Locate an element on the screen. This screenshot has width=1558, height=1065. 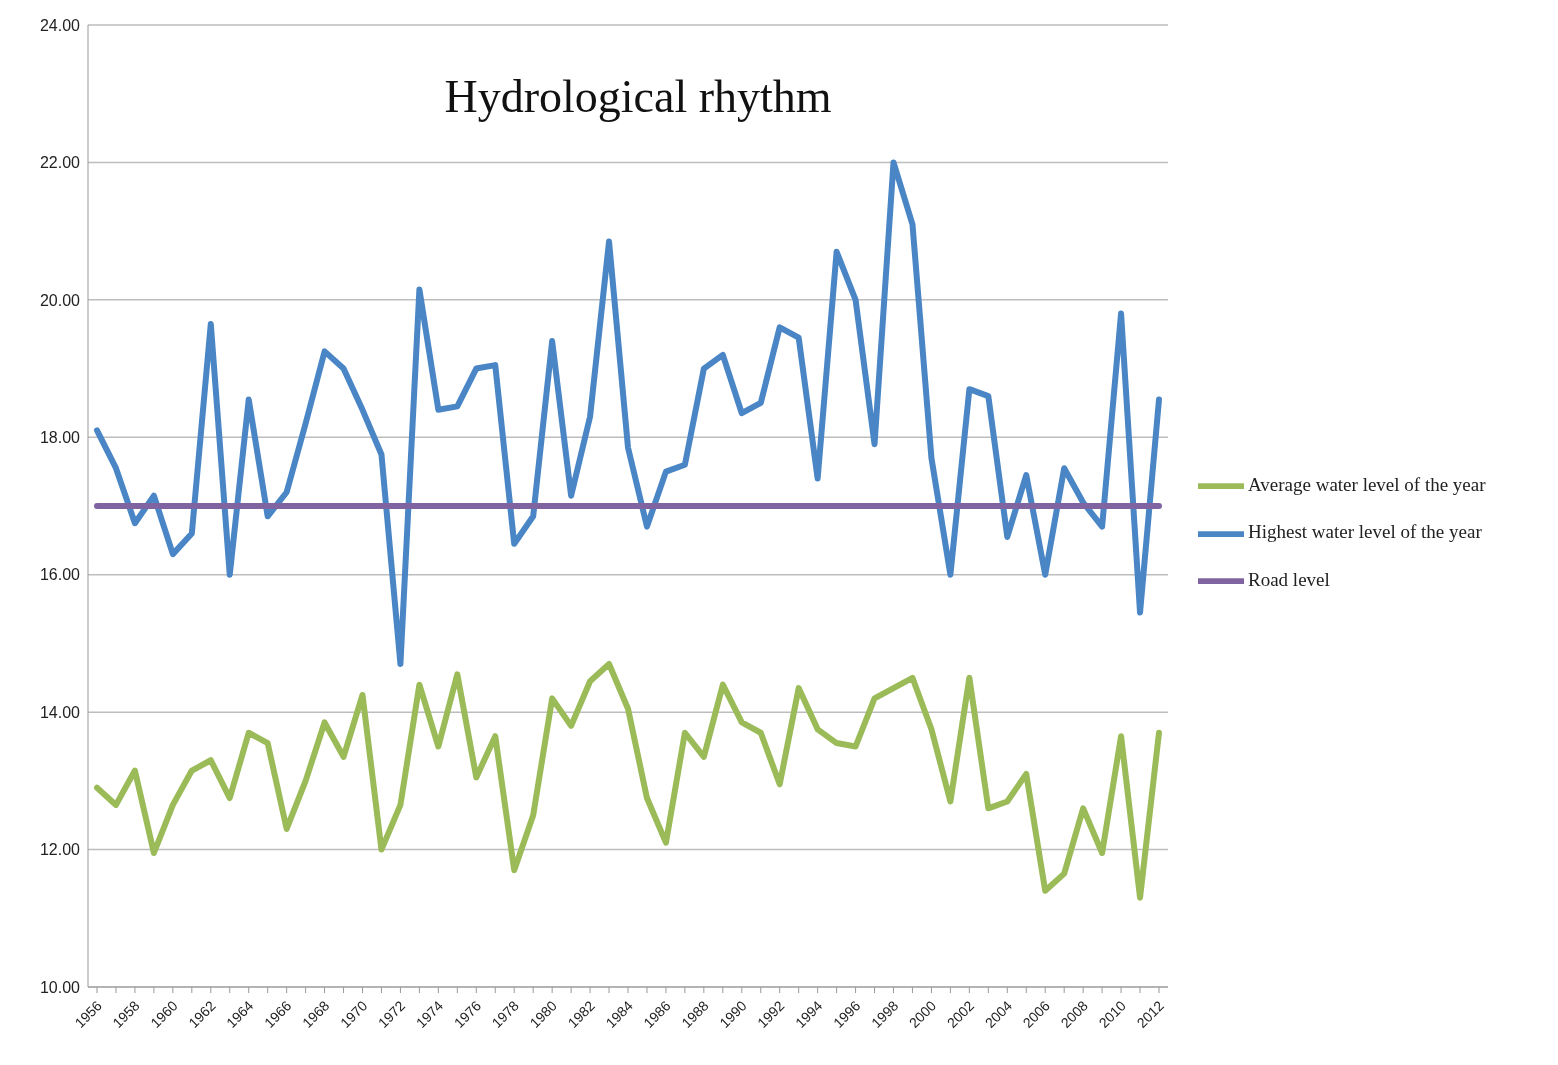
legend-label: Average water level of the year is located at coordinates (1367, 484).